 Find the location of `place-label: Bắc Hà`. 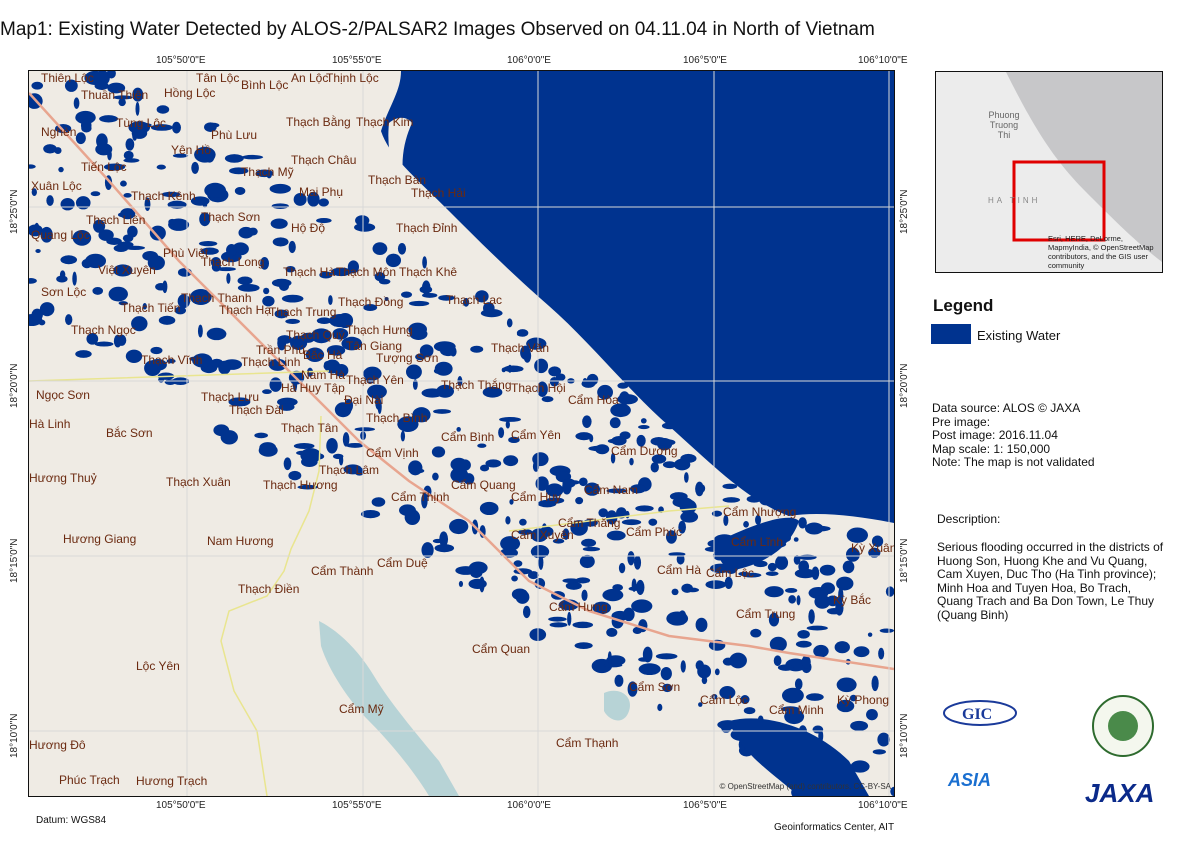

place-label: Bắc Hà is located at coordinates (323, 355).